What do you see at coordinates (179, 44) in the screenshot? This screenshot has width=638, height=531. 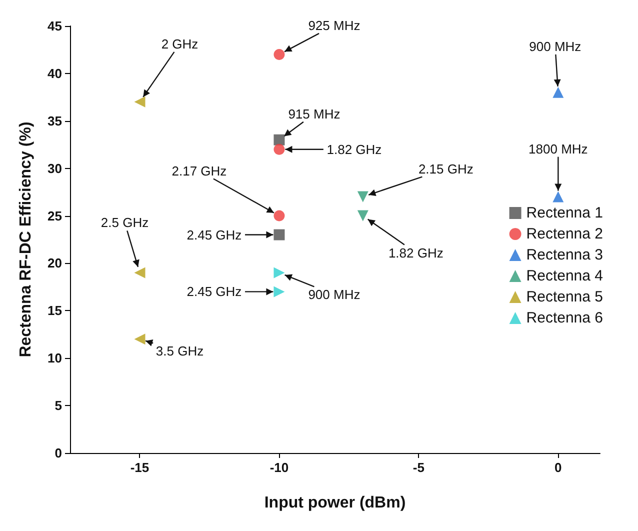 I see `annotation: 2 GHz` at bounding box center [179, 44].